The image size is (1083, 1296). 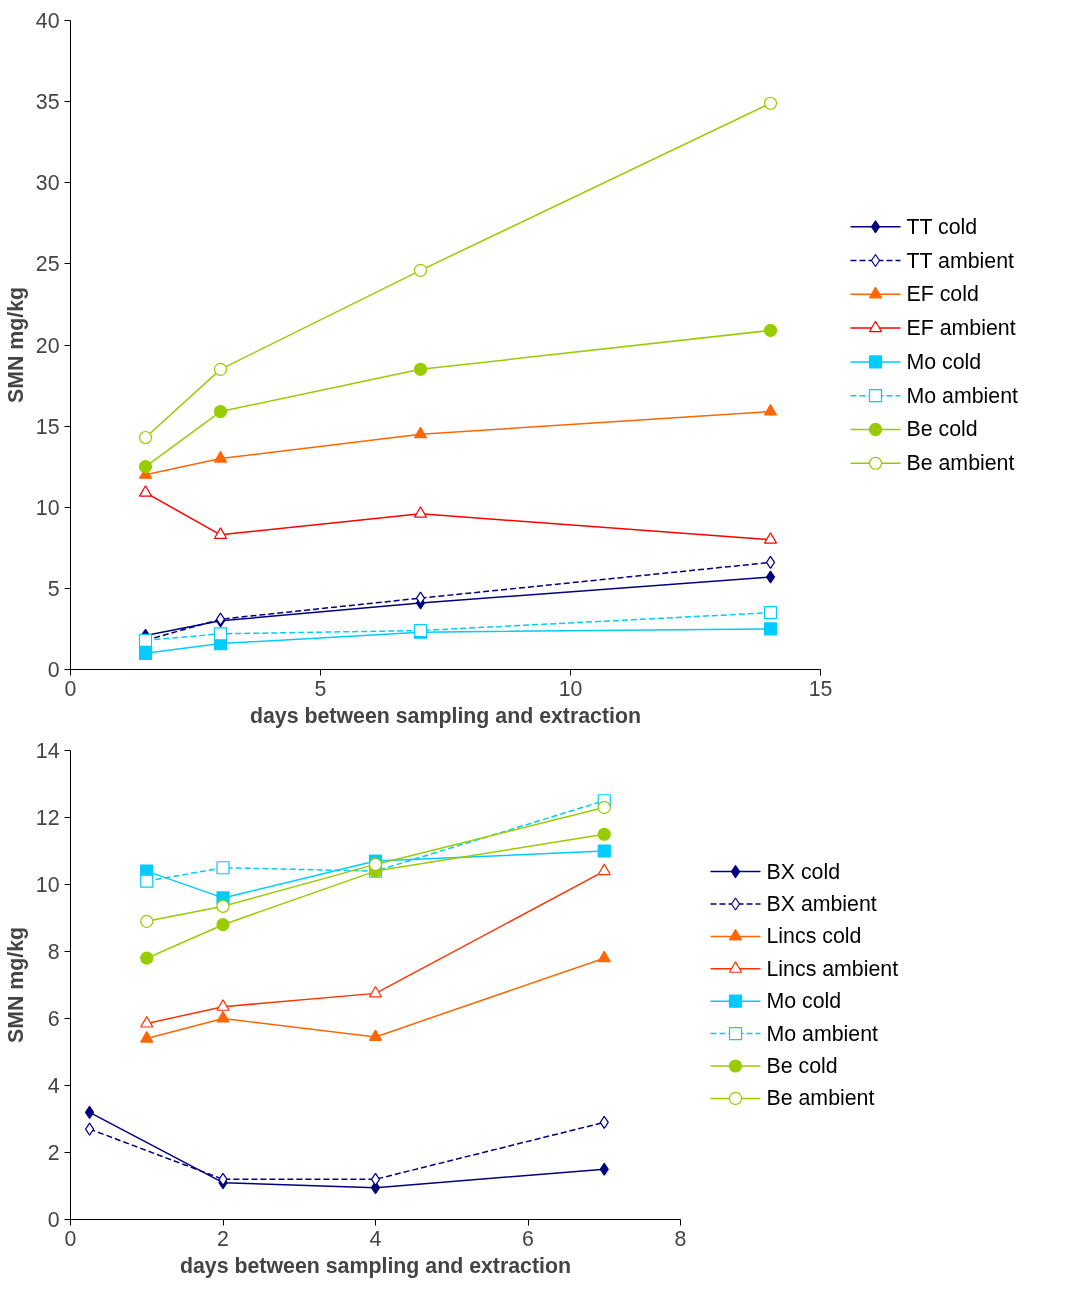 I want to click on legend-label: BX cold, so click(x=803, y=871).